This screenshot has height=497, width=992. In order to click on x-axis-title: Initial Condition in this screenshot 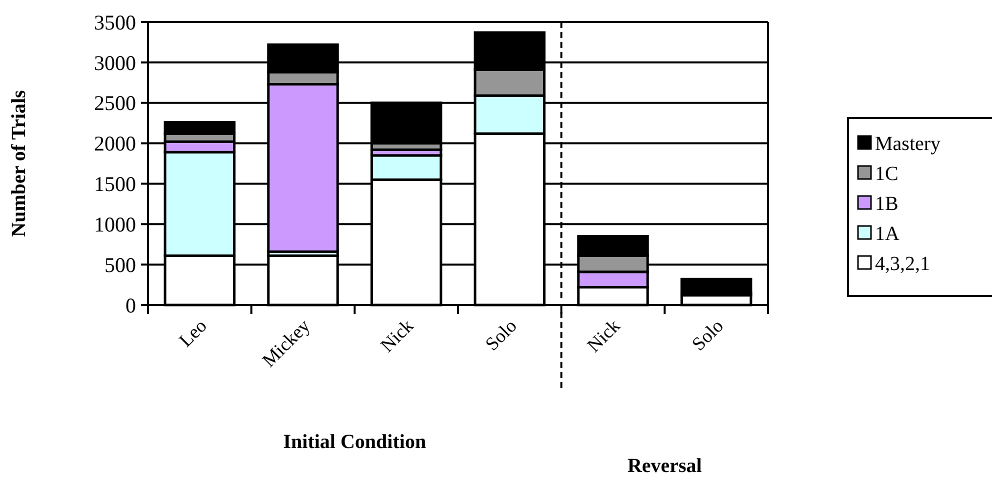, I will do `click(354, 442)`.